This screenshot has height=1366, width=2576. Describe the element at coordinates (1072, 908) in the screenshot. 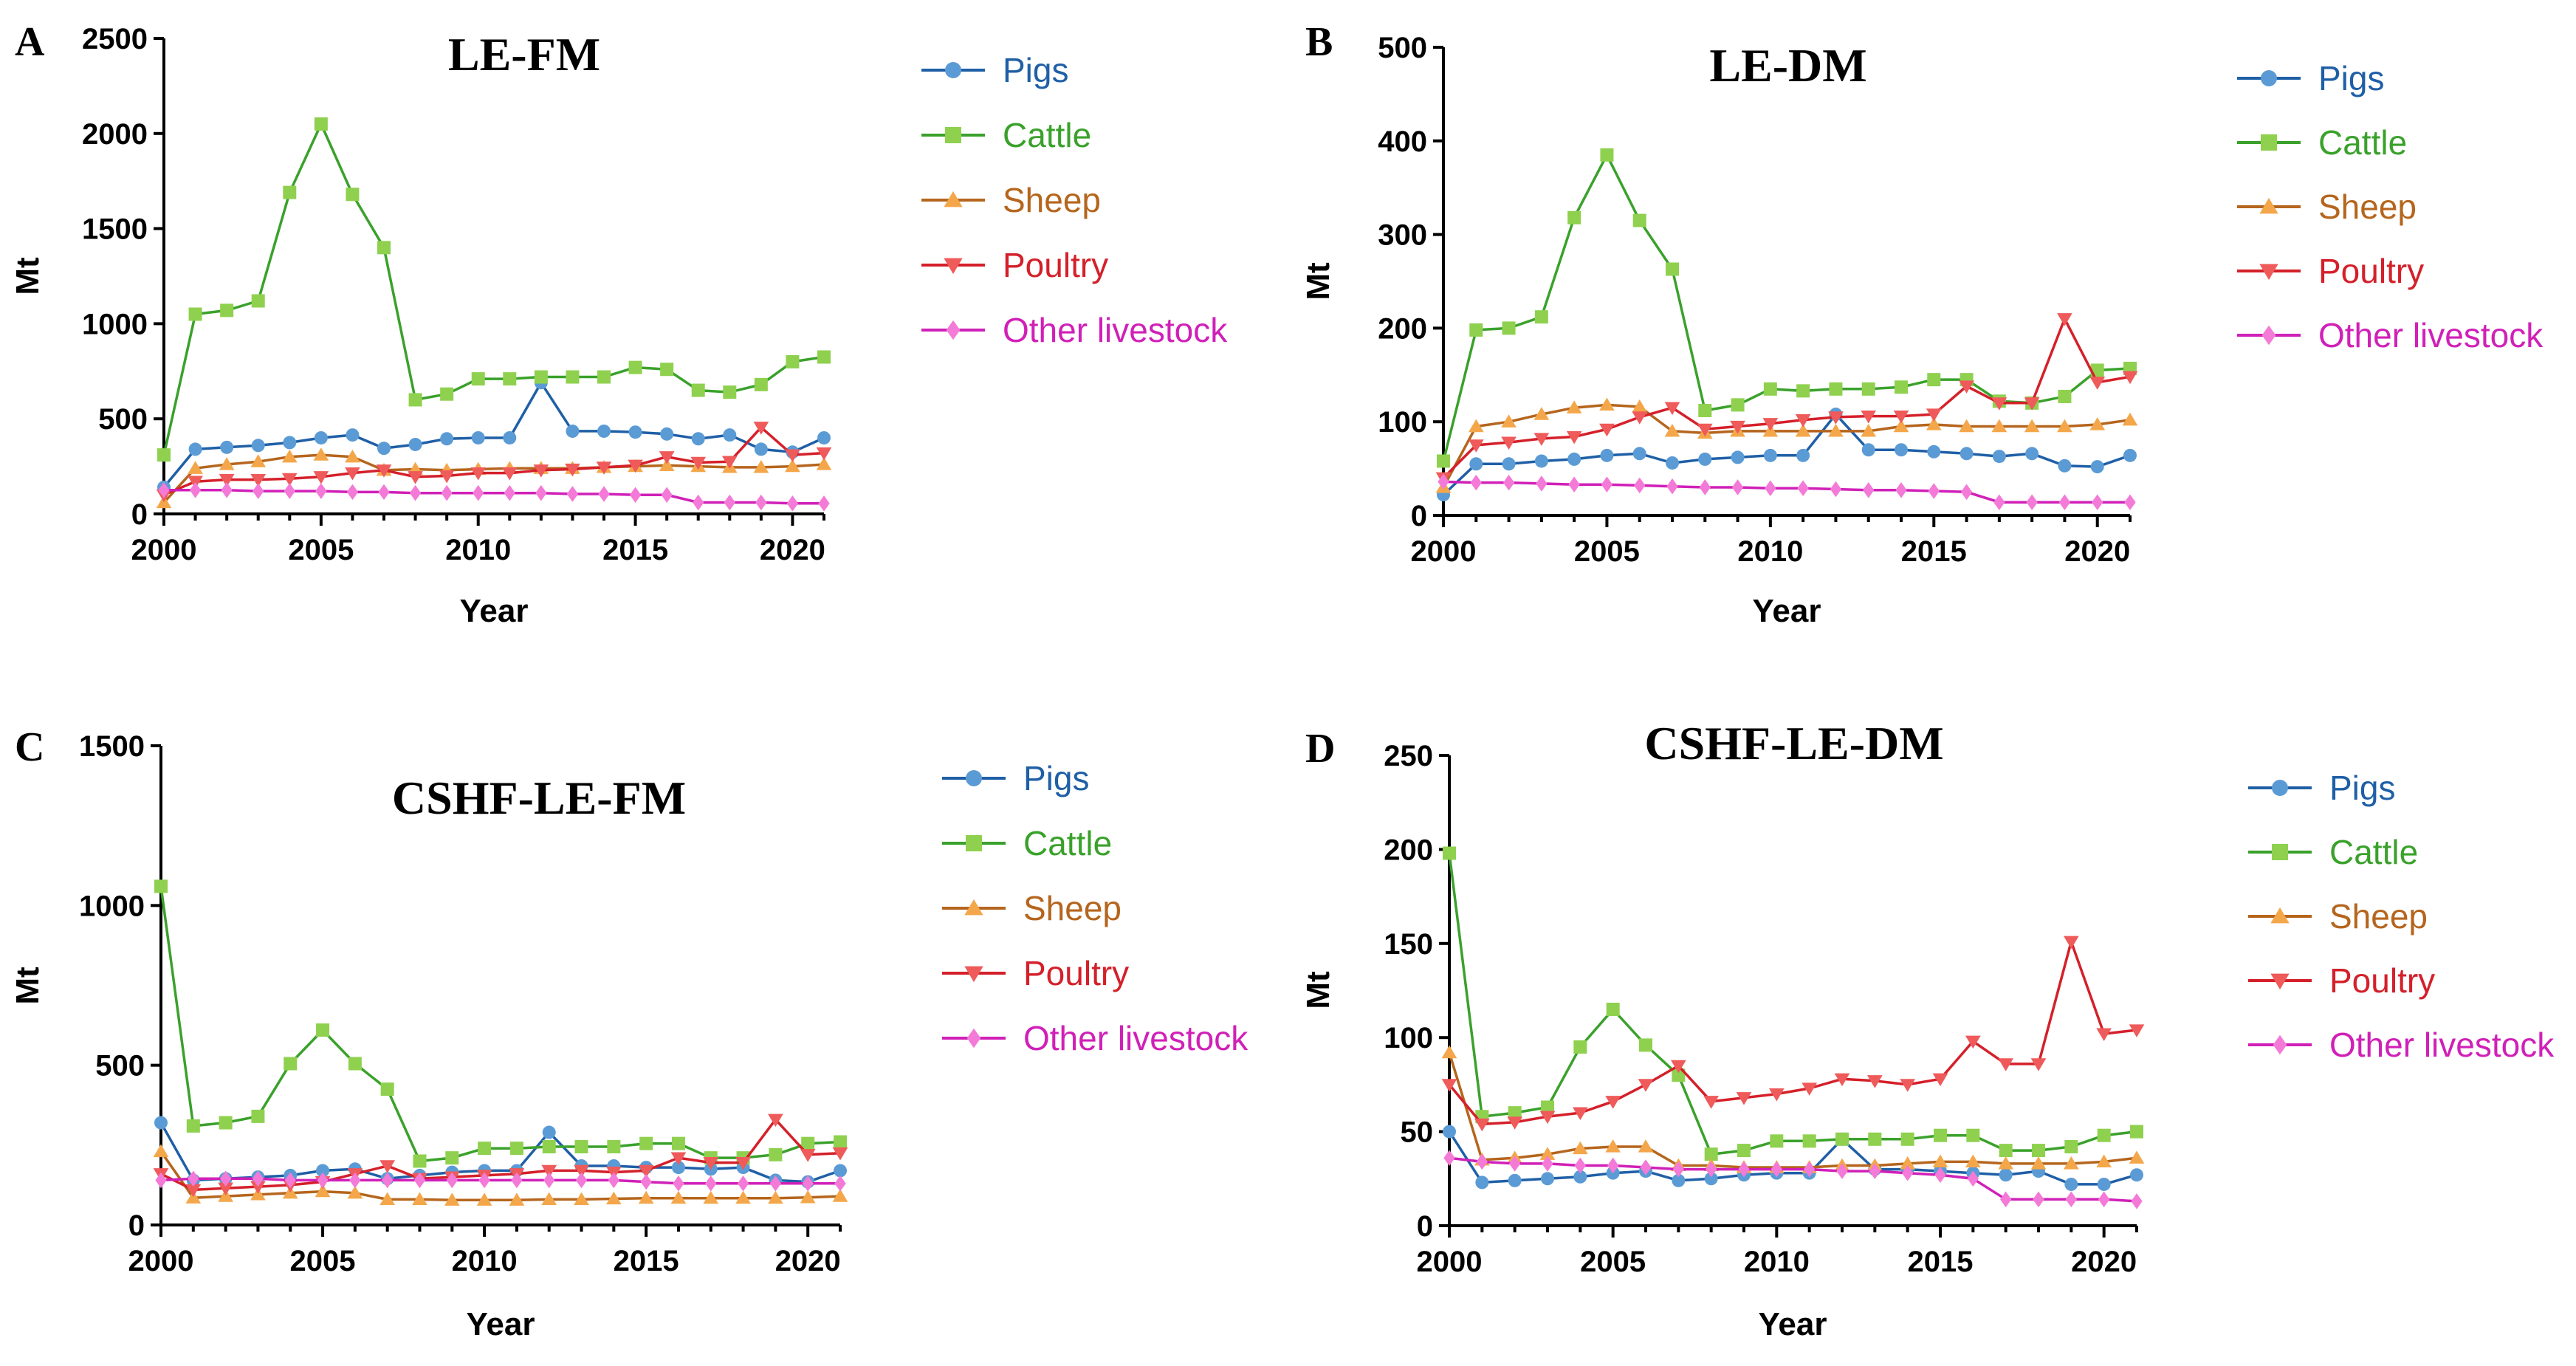

I see `legend-label-sheep: Sheep` at that location.